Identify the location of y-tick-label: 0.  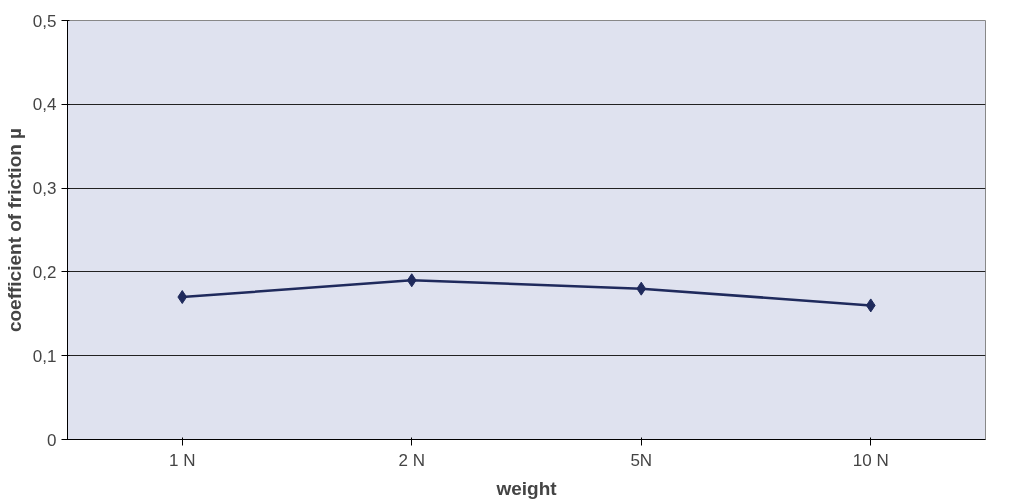
(52, 440).